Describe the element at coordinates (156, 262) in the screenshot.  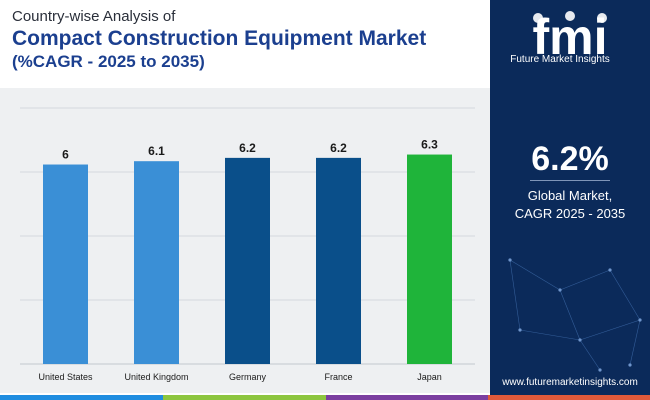
I see `bar-united-kingdom` at that location.